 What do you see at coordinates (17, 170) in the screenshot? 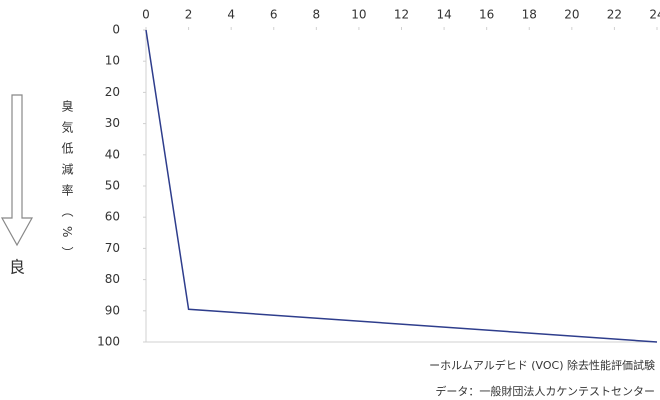
I see `better-arrow` at bounding box center [17, 170].